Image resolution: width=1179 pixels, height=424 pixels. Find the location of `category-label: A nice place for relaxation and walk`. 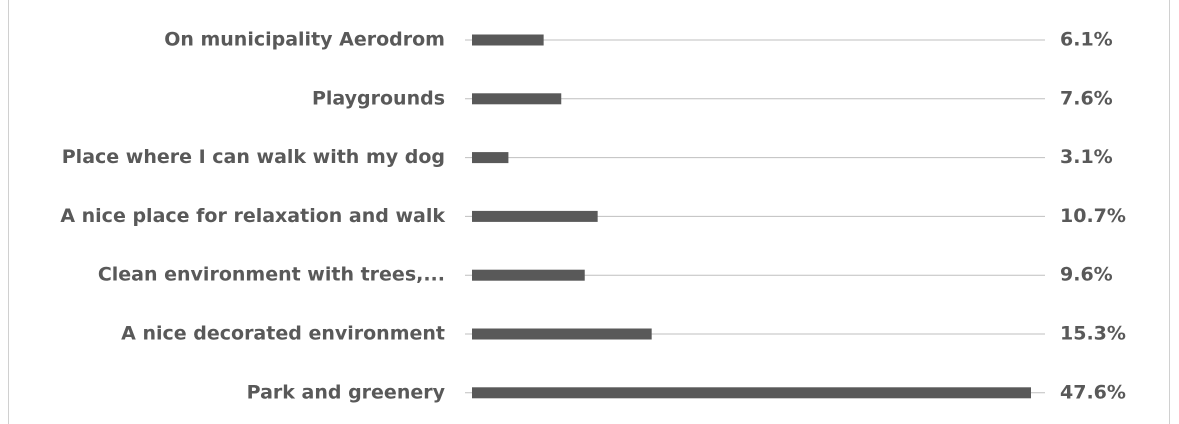

category-label: A nice place for relaxation and walk is located at coordinates (252, 216).